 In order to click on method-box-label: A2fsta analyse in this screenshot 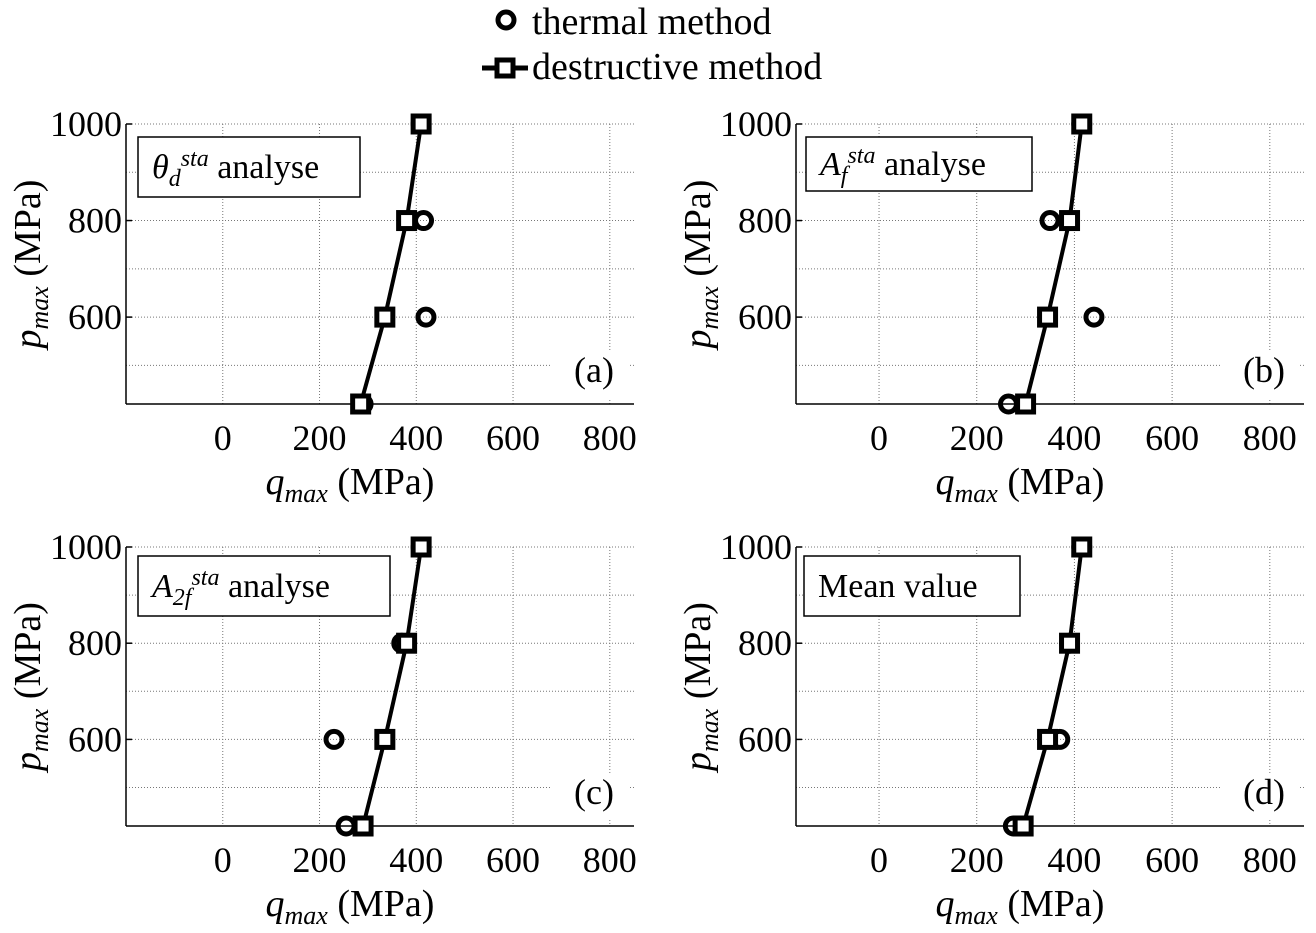, I will do `click(240, 588)`.